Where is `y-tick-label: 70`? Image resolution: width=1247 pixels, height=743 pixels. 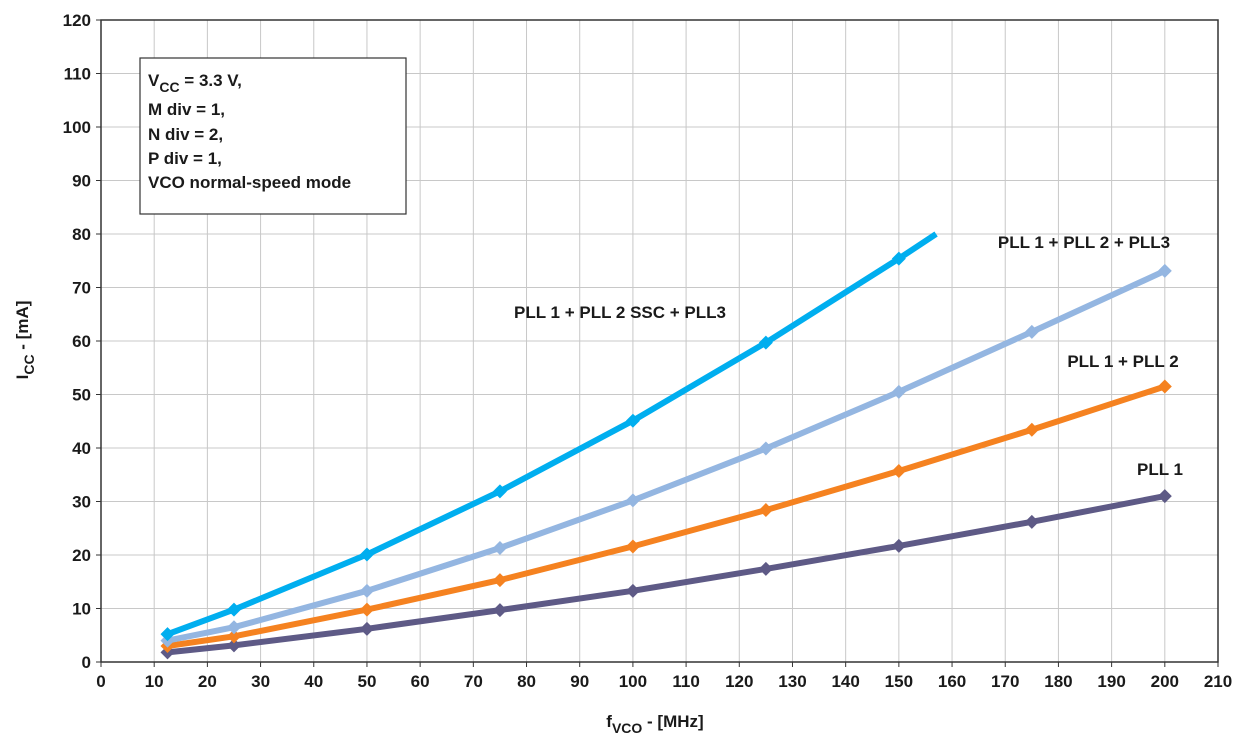 y-tick-label: 70 is located at coordinates (81, 288).